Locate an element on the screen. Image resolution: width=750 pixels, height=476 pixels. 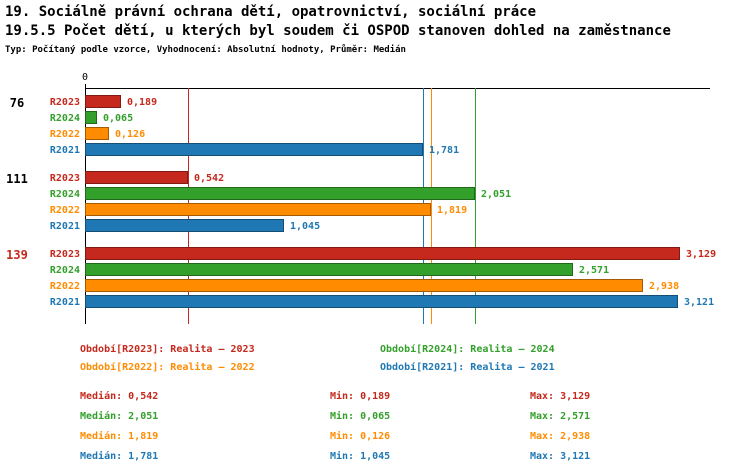
stats-median-R2022: Medián: 1,819 is located at coordinates (119, 436).